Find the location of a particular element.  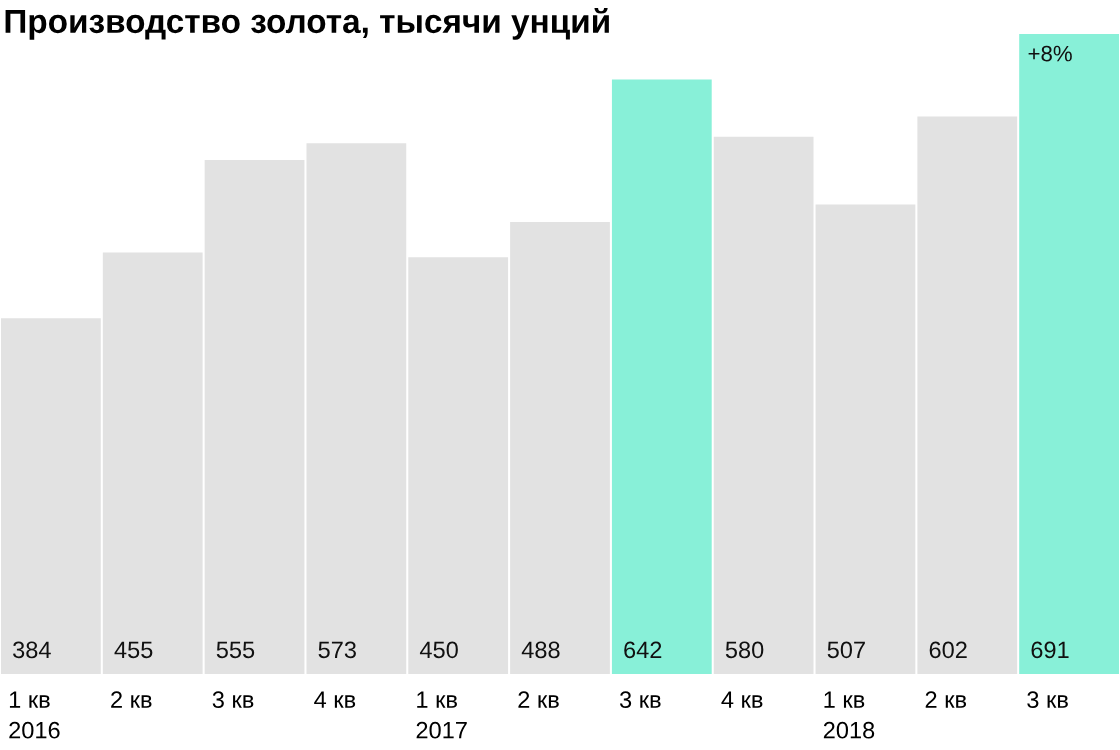

data-label: 450 is located at coordinates (438, 650).